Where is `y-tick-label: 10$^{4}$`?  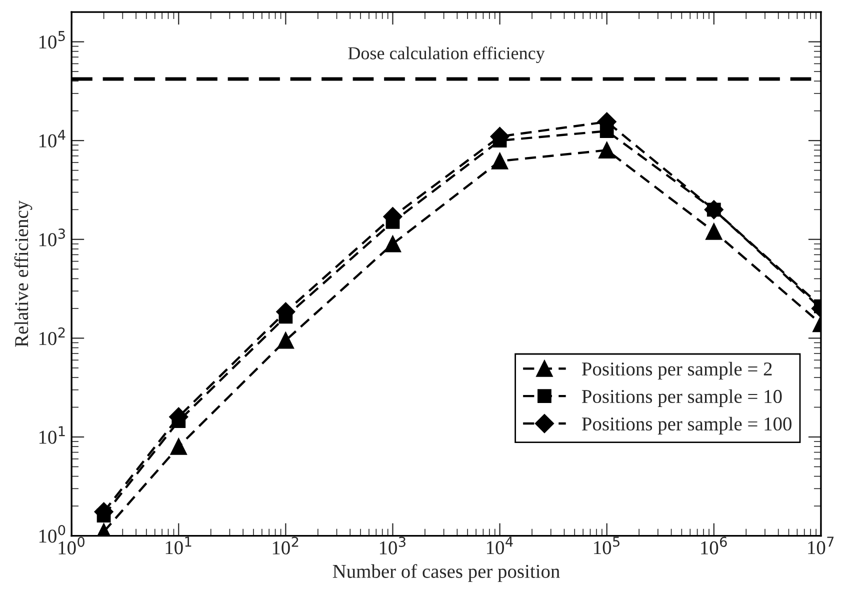 y-tick-label: 10$^{4}$ is located at coordinates (52, 139).